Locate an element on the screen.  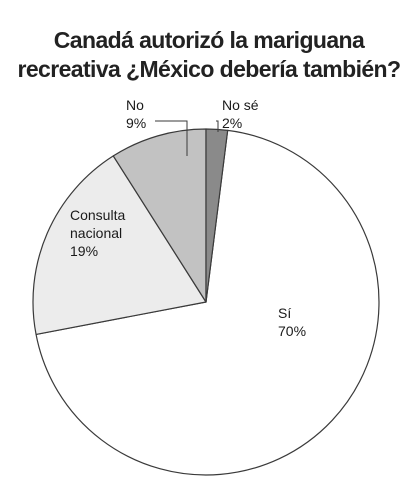
chart-title-line-2: recreativa ¿México debería también? is located at coordinates (209, 69).